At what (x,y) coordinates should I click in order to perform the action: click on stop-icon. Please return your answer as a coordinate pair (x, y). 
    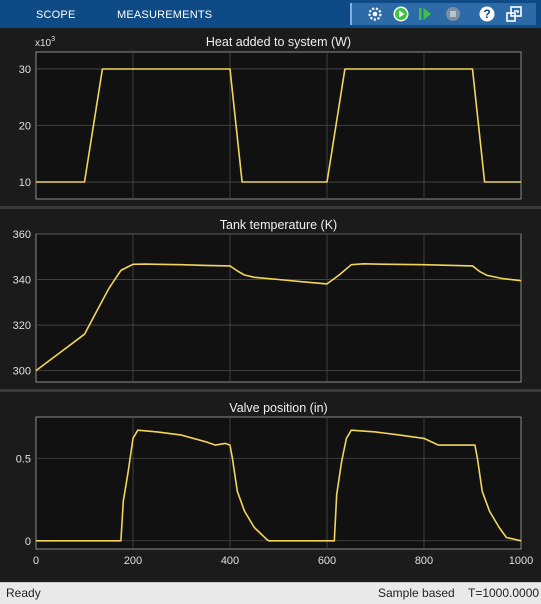
    Looking at the image, I should click on (453, 14).